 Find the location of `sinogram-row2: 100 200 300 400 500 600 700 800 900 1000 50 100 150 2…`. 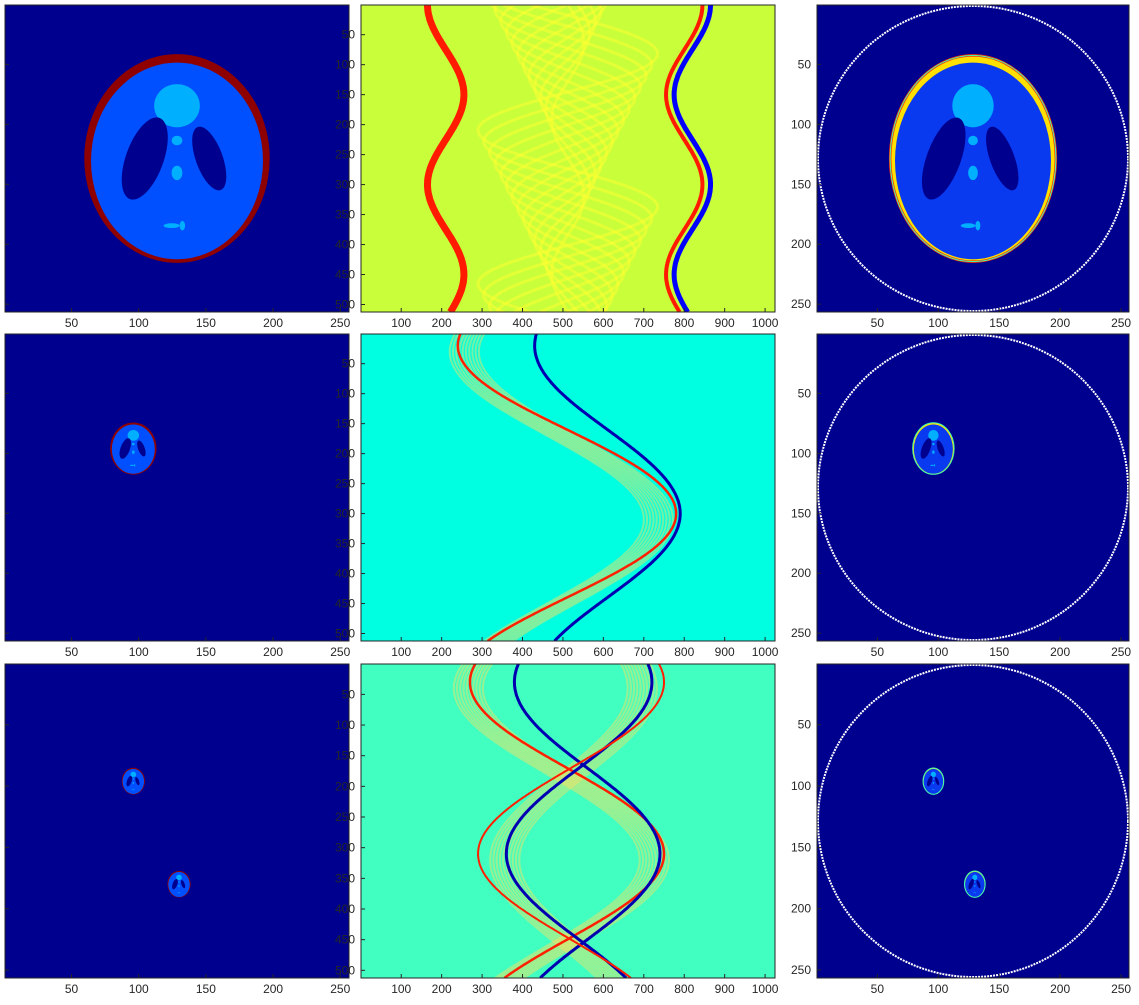

sinogram-row2: 100 200 300 400 500 600 700 800 900 1000 50 100 150 2… is located at coordinates (557, 496).